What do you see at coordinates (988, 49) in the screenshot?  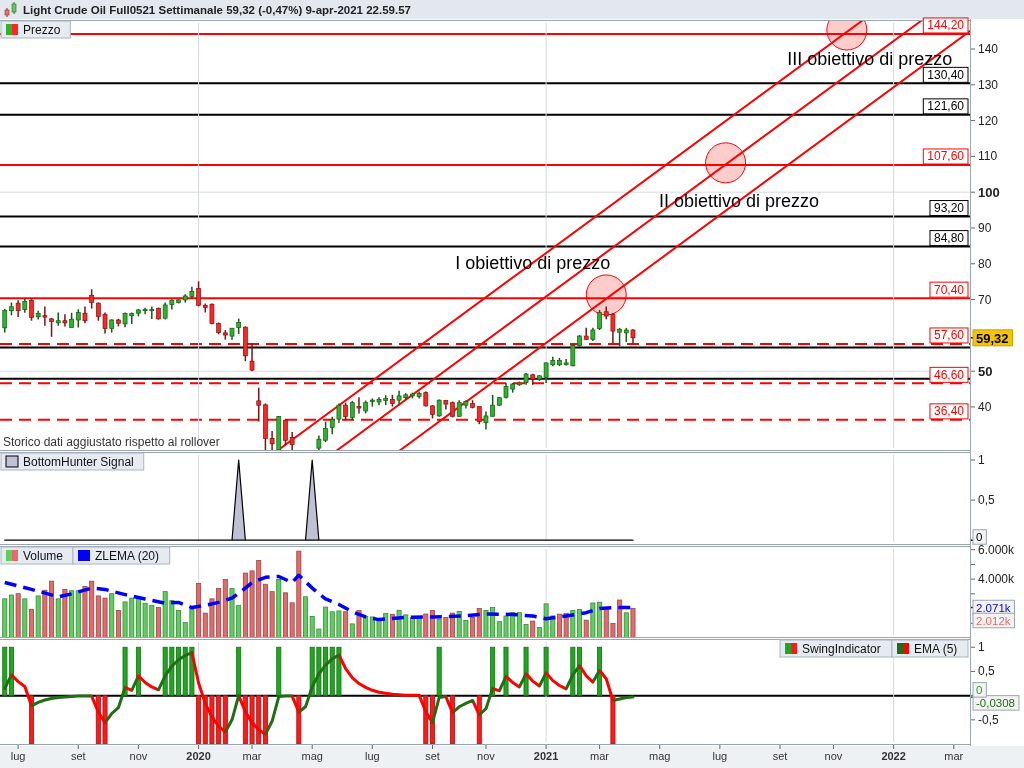 I see `y-tick-label: 140` at bounding box center [988, 49].